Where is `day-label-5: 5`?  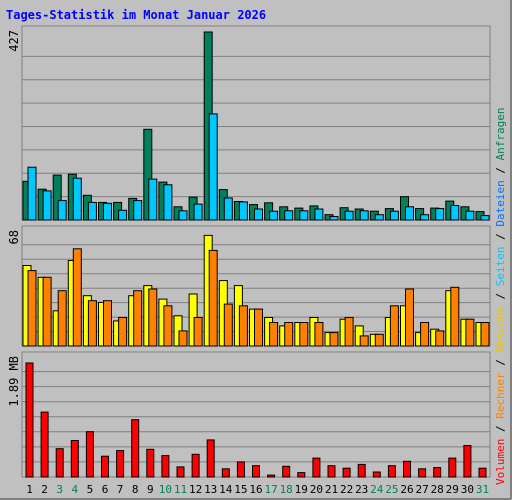 day-label-5: 5 is located at coordinates (90, 489).